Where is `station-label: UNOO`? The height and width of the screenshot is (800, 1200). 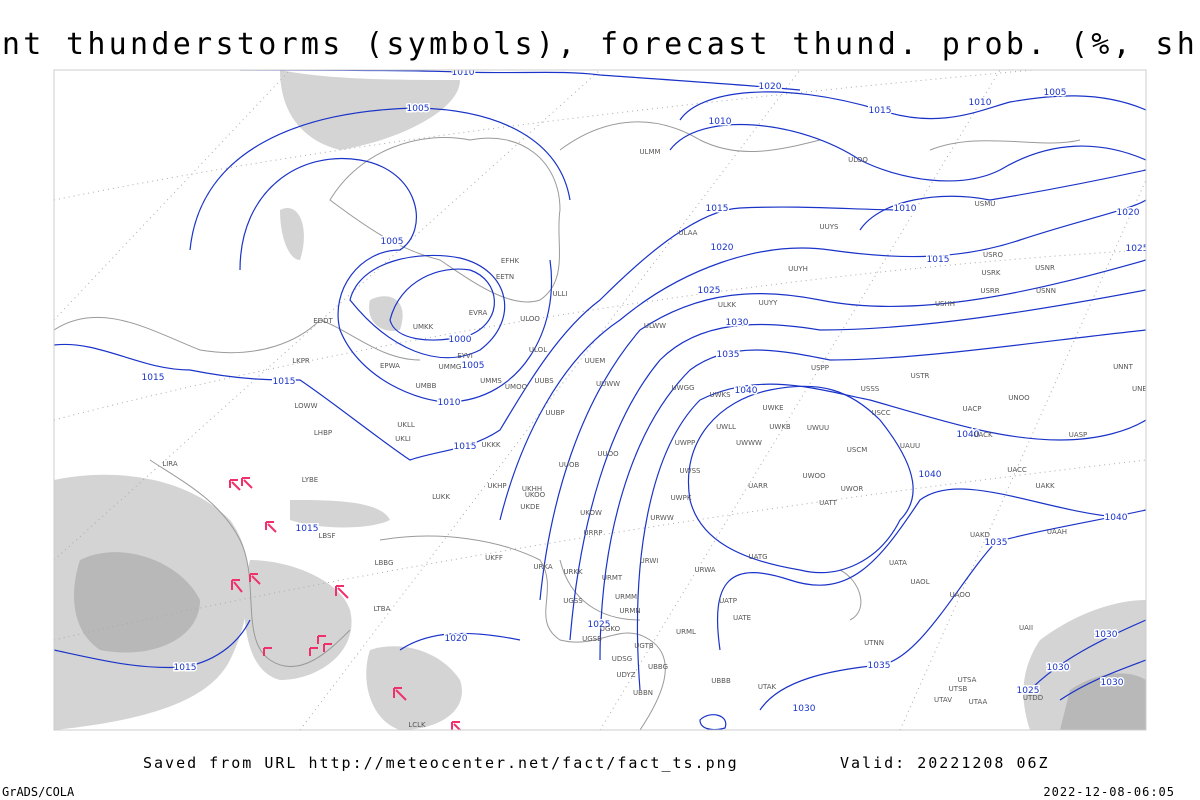 station-label: UNOO is located at coordinates (1019, 398).